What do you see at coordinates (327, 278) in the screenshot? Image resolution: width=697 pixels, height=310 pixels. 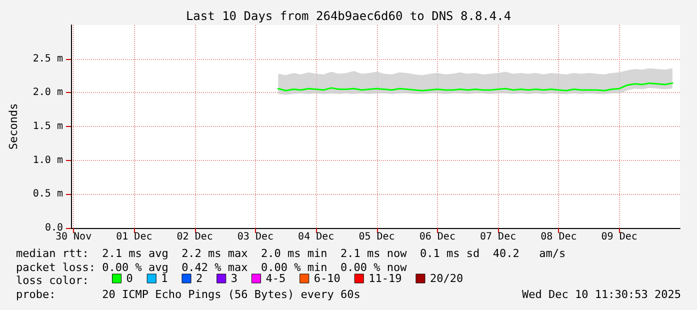 I see `legend-label: 6-10` at bounding box center [327, 278].